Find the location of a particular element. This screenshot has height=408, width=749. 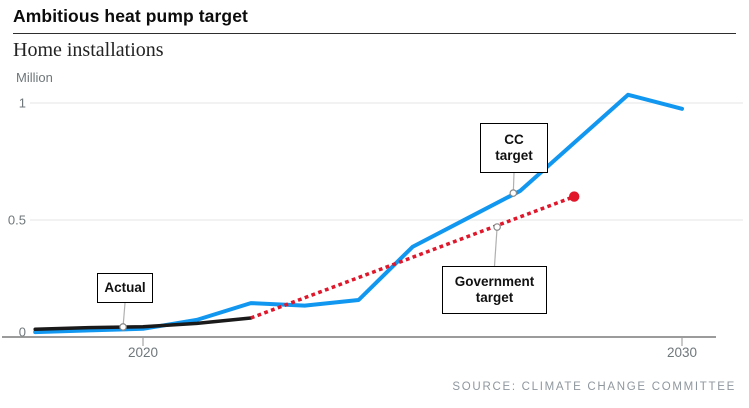

annotation-government-target-label: Government target is located at coordinates (494, 289).